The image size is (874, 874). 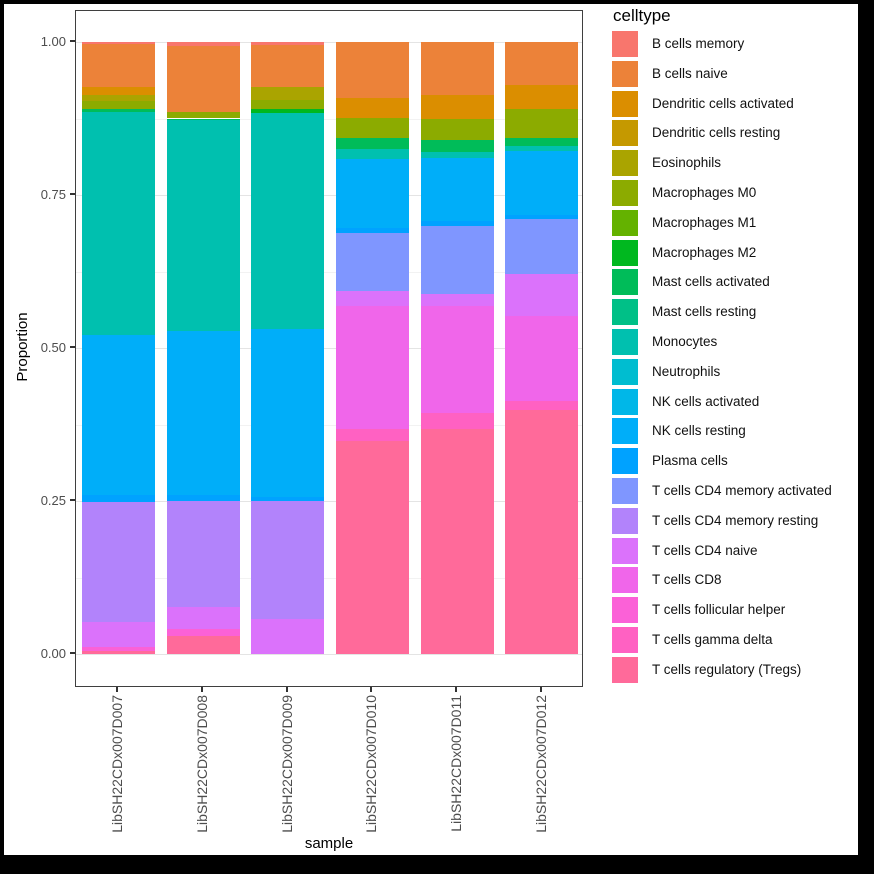 I want to click on y-tick-label: 0.00, so click(x=53, y=653).